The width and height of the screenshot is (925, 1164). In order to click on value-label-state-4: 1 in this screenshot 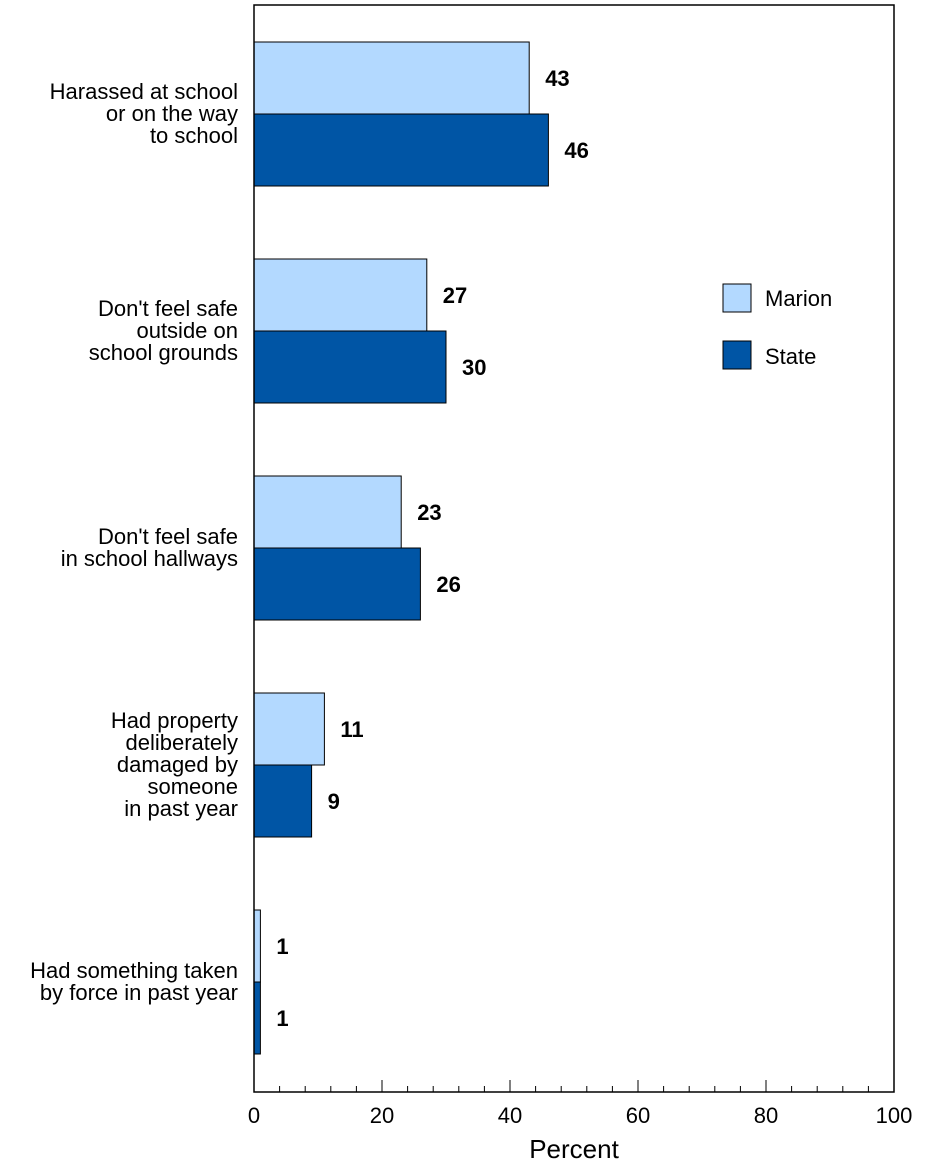, I will do `click(282, 1018)`.